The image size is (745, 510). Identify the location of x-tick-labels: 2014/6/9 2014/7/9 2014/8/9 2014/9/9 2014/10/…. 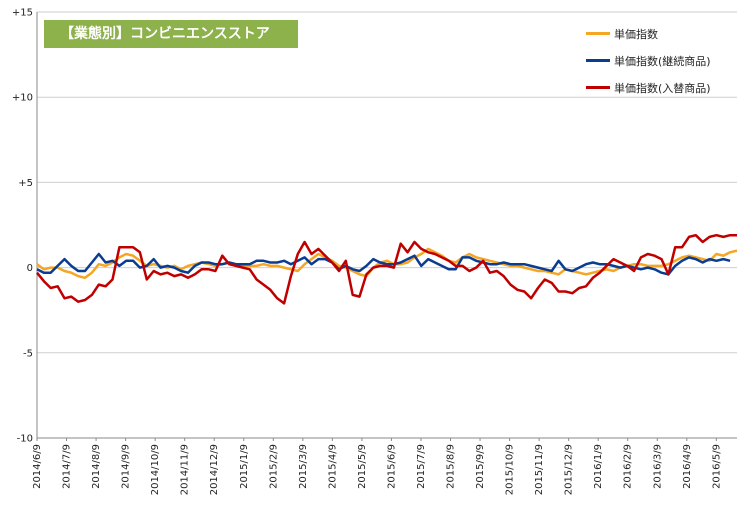
(377, 469).